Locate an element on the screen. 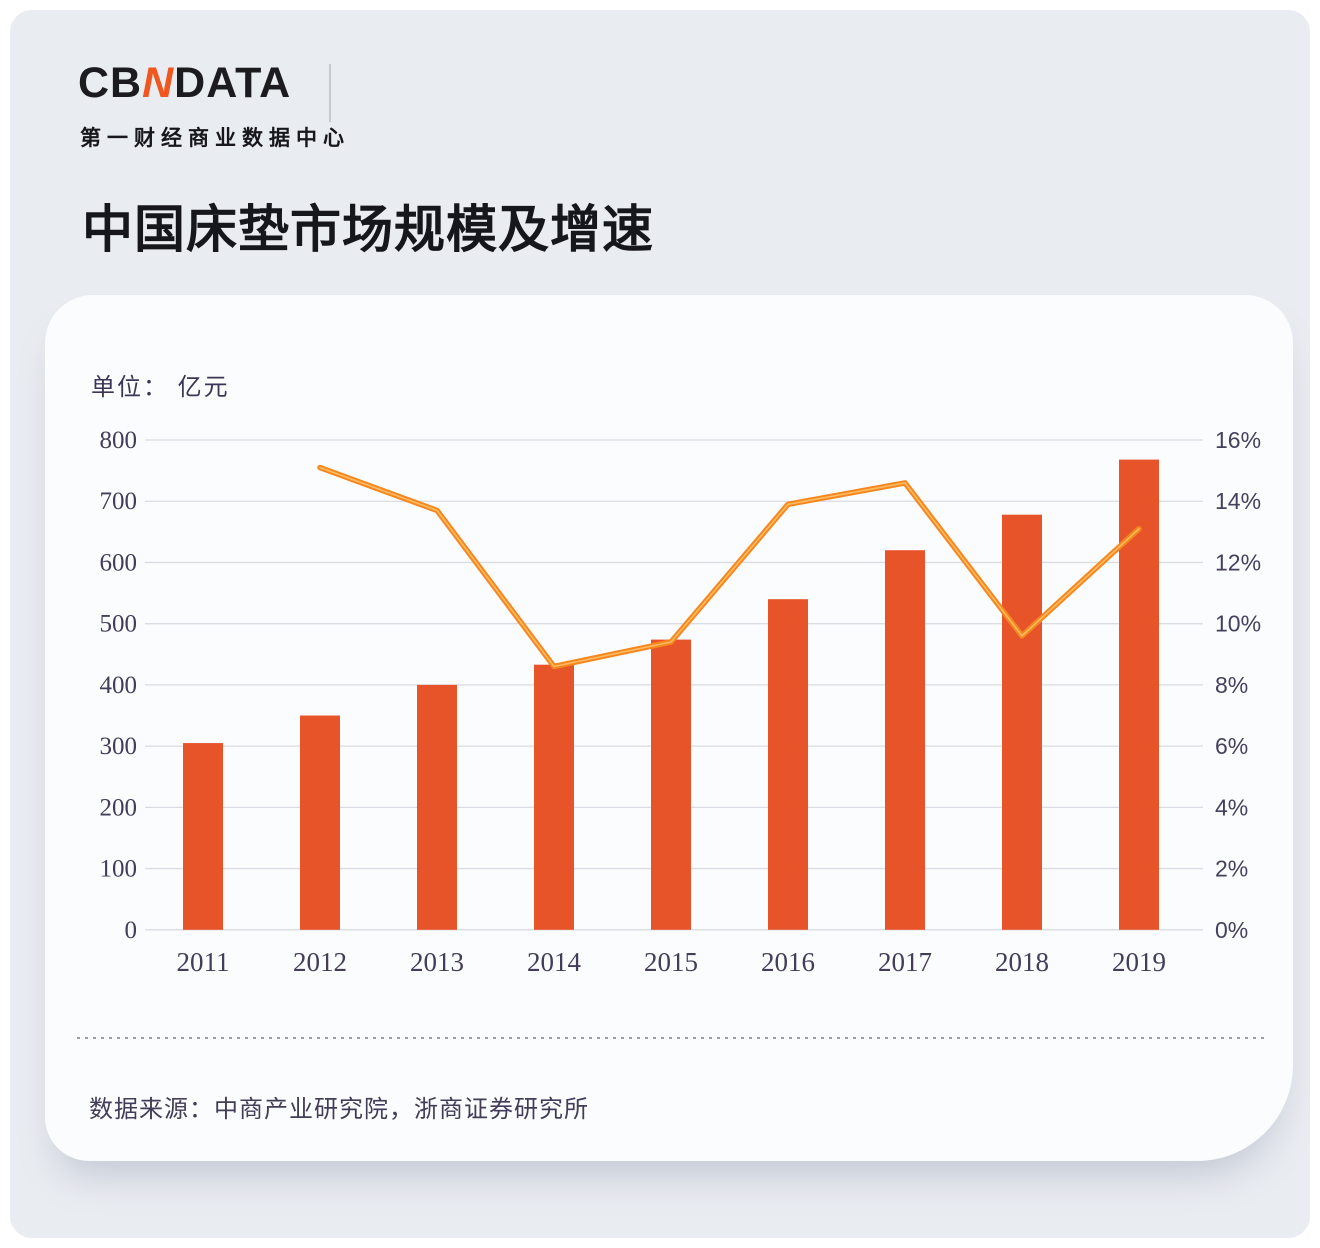  x-axis-label-2013: 2013 is located at coordinates (437, 962).